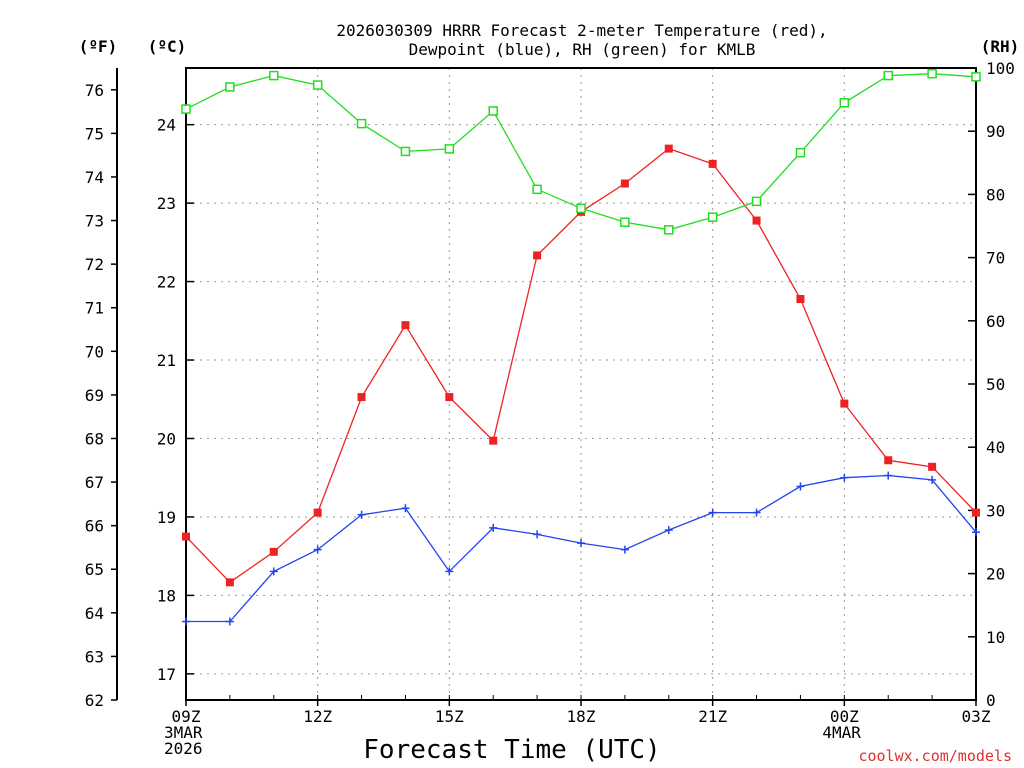 This screenshot has height=768, width=1024. I want to click on rh-tick-label-80: 80, so click(995, 194).